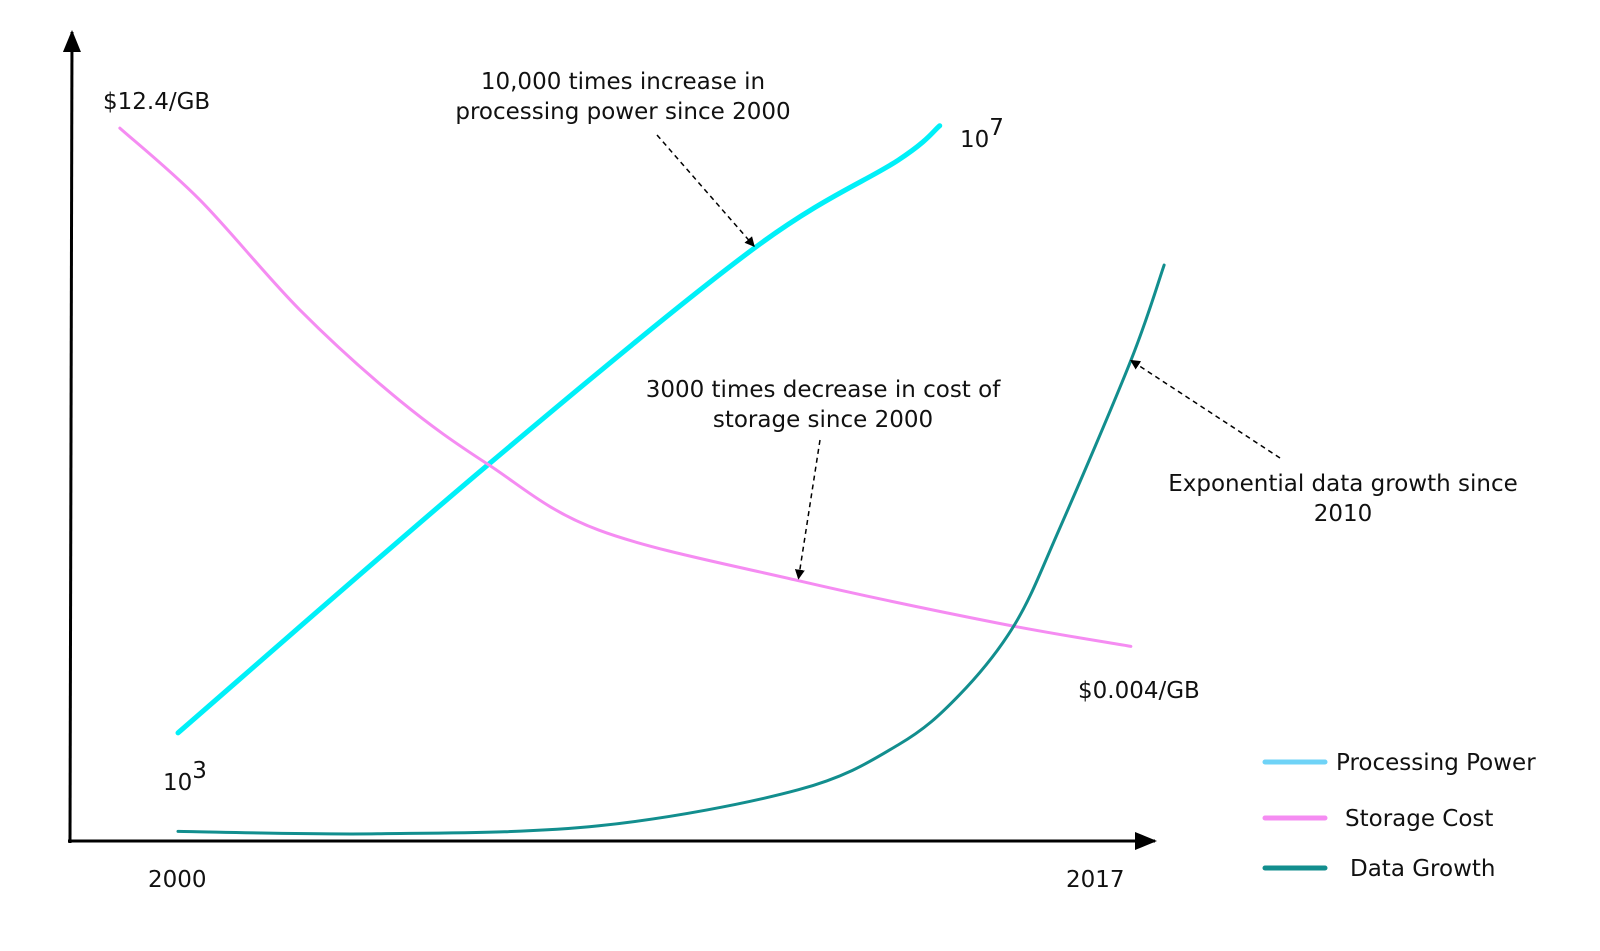 The image size is (1600, 951). What do you see at coordinates (185, 777) in the screenshot?
I see `processing-start-label: 103` at bounding box center [185, 777].